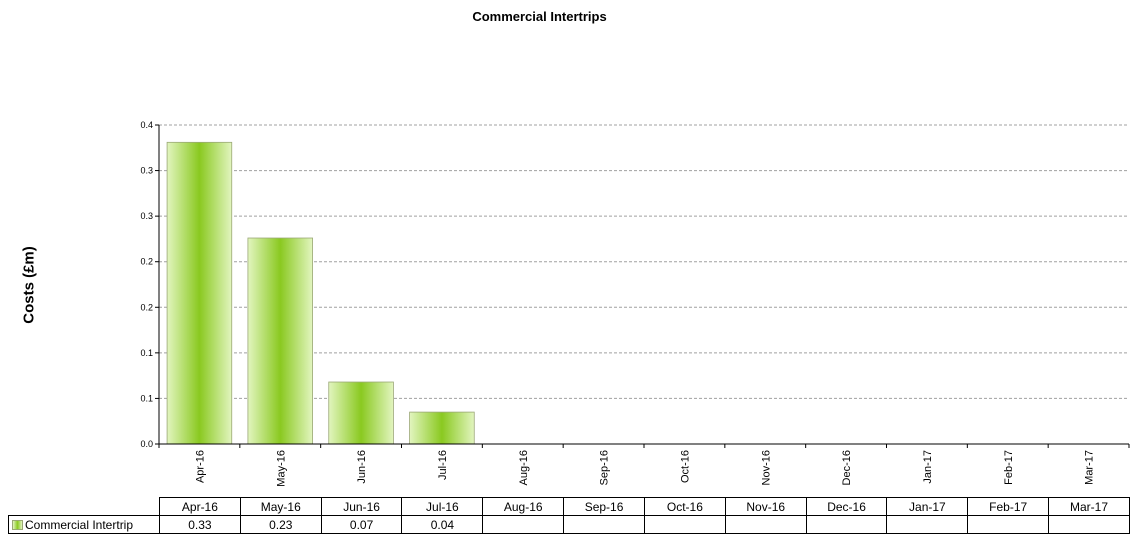 The image size is (1131, 534). What do you see at coordinates (605, 467) in the screenshot?
I see `x-tick-label: Sep-16` at bounding box center [605, 467].